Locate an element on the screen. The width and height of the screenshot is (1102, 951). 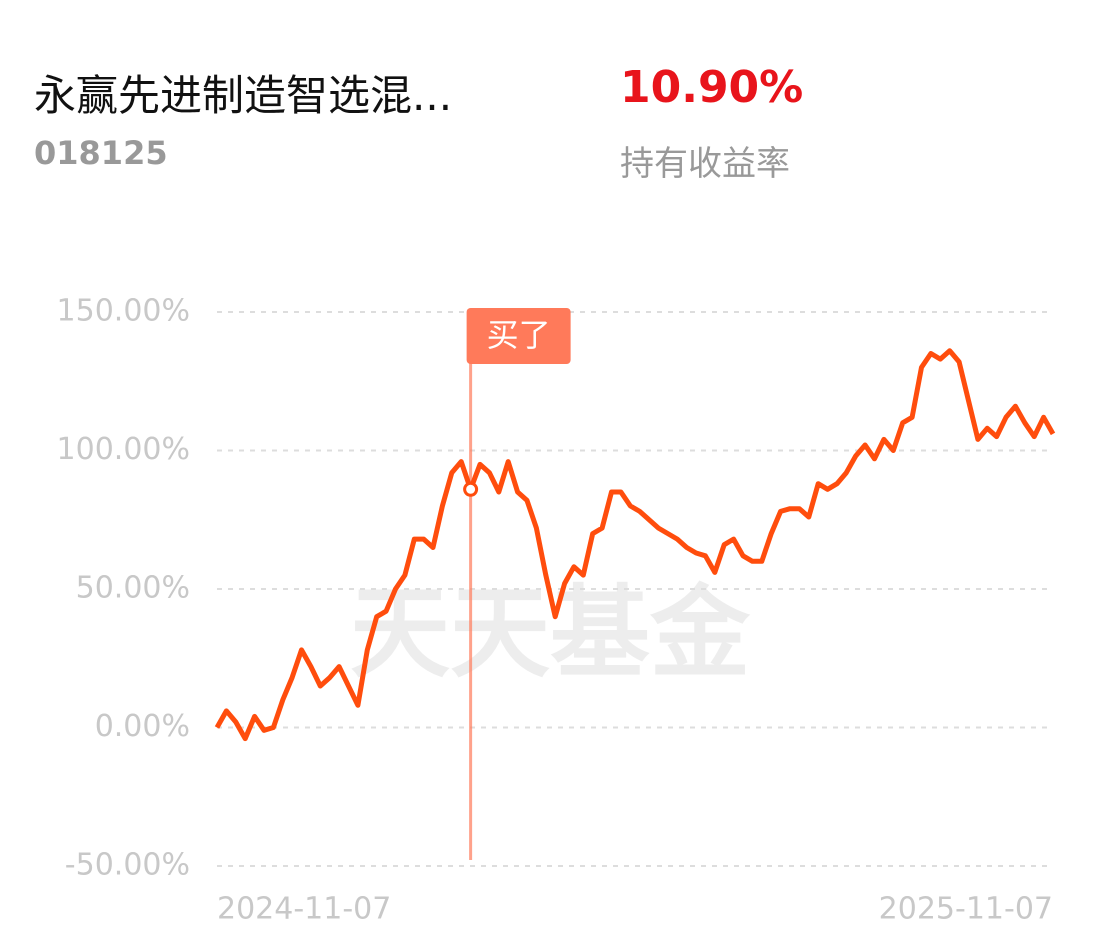
fund-code: 018125 is located at coordinates (101, 153).